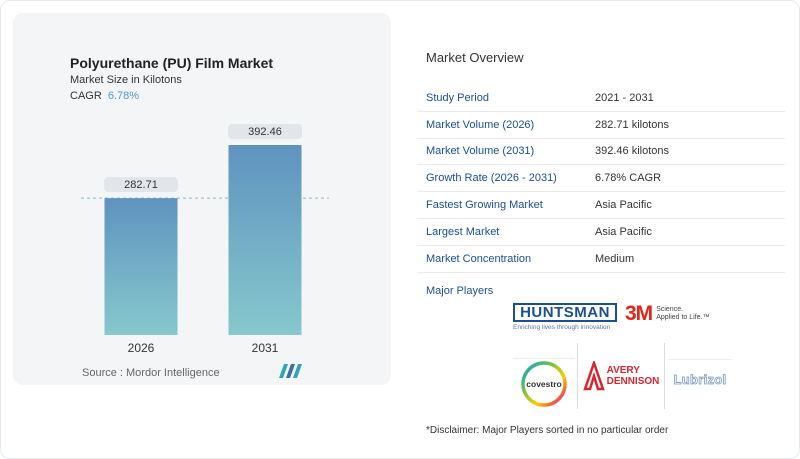 This screenshot has width=800, height=459. I want to click on cagr-line: CAGR 6.78%, so click(104, 96).